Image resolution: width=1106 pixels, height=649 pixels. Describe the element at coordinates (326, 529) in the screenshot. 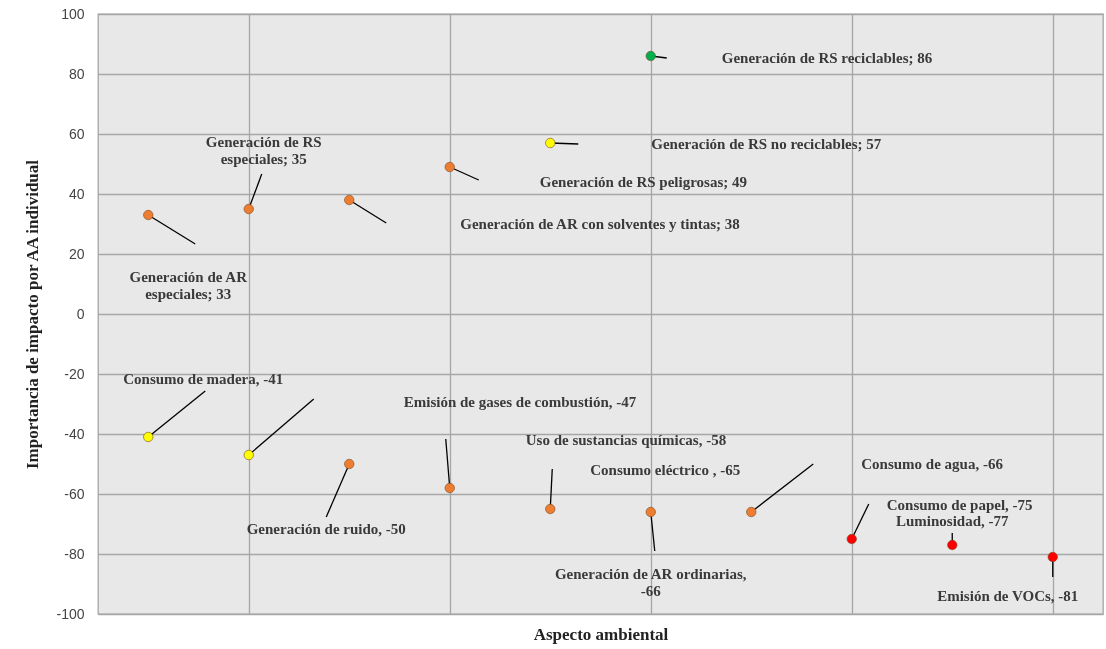

I see `annotation: Generación de ruido, -50` at that location.